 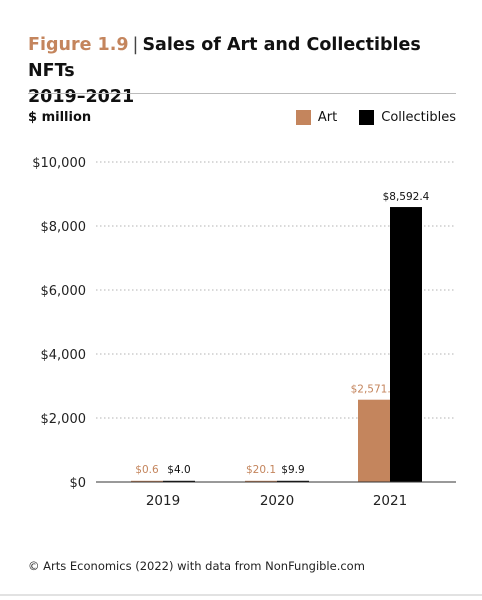 What do you see at coordinates (292, 470) in the screenshot?
I see `data-label: $9.9` at bounding box center [292, 470].